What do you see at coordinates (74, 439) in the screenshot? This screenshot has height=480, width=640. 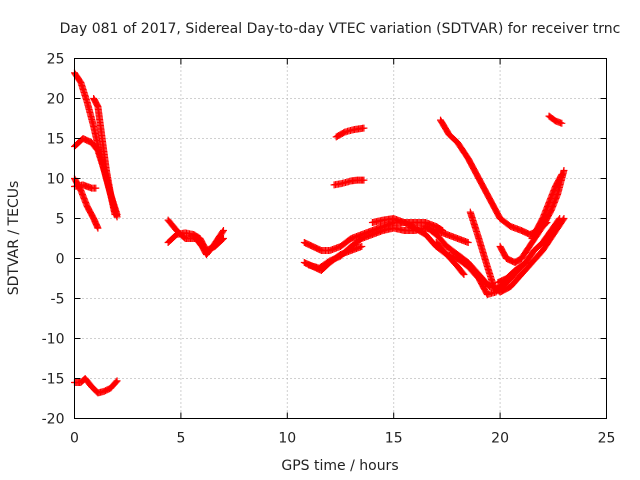 I see `x-tick-label: 0` at bounding box center [74, 439].